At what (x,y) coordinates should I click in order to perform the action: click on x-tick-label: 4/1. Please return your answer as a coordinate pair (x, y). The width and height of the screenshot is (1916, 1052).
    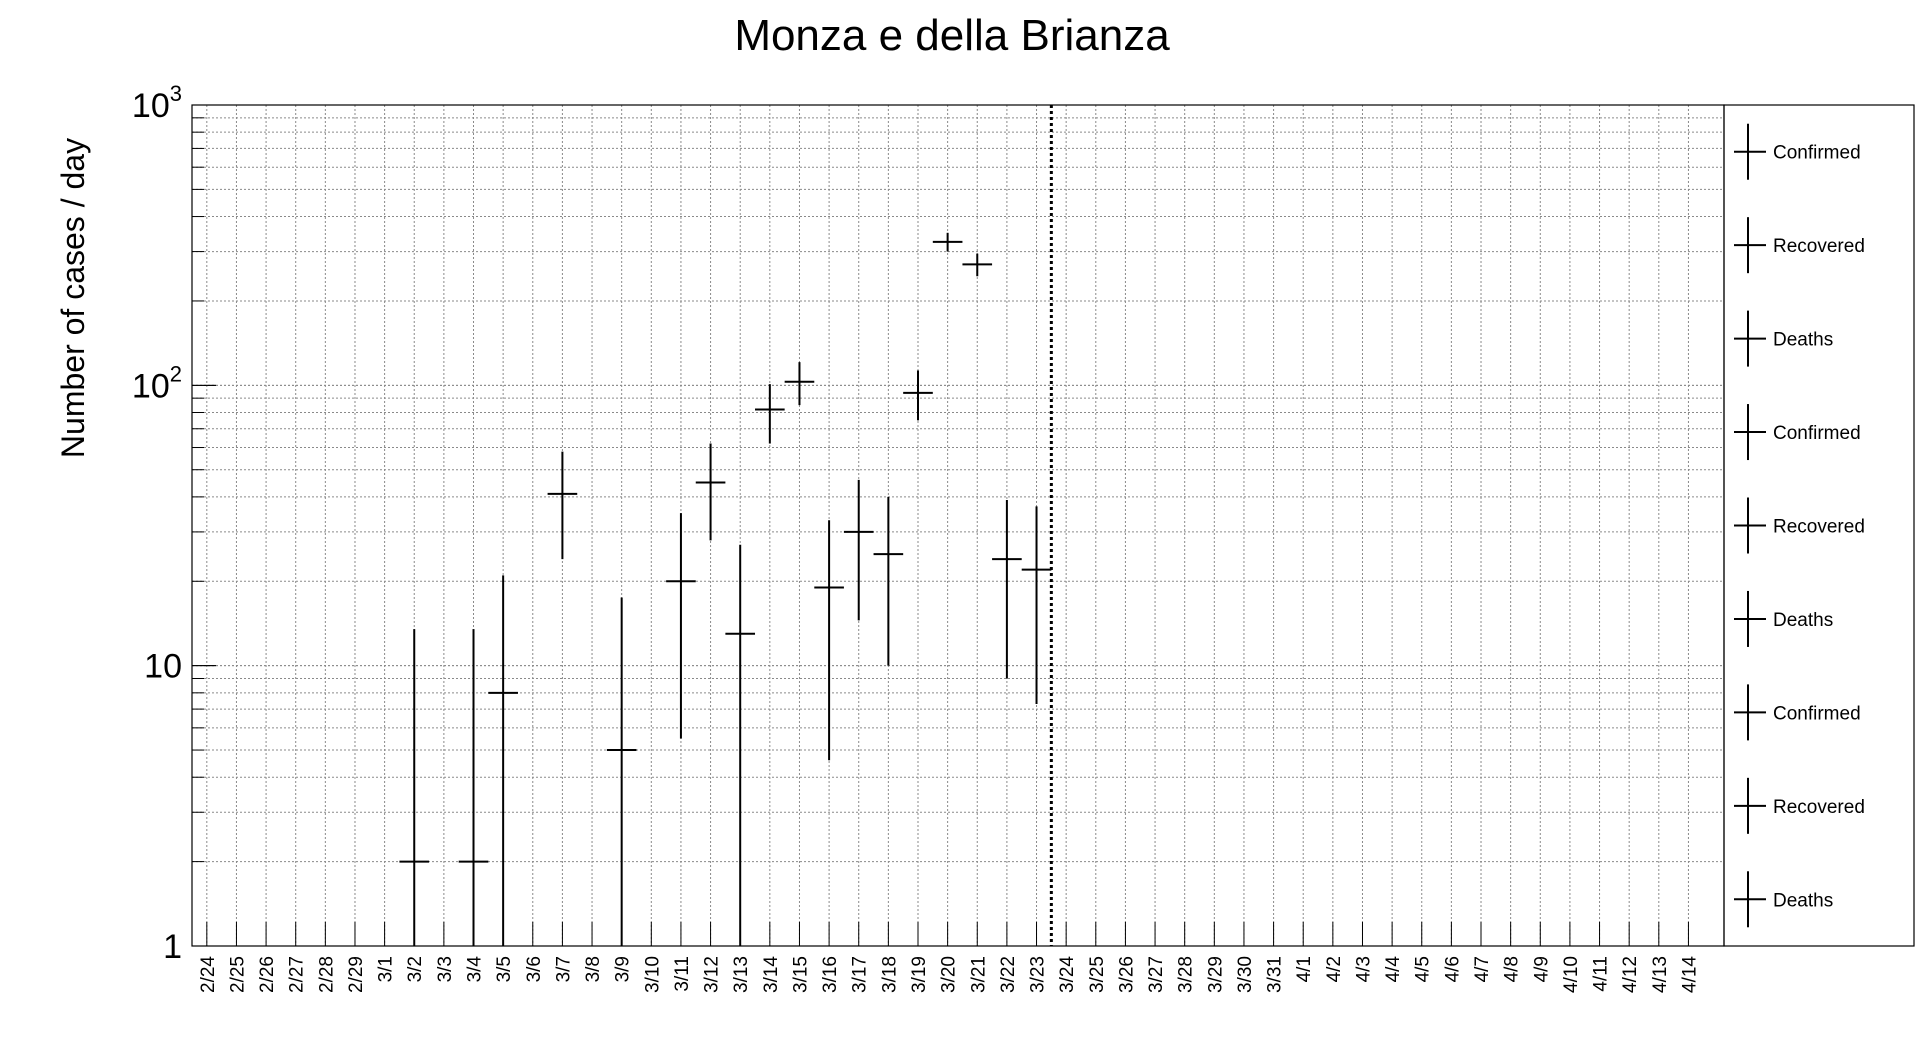
    Looking at the image, I should click on (1304, 969).